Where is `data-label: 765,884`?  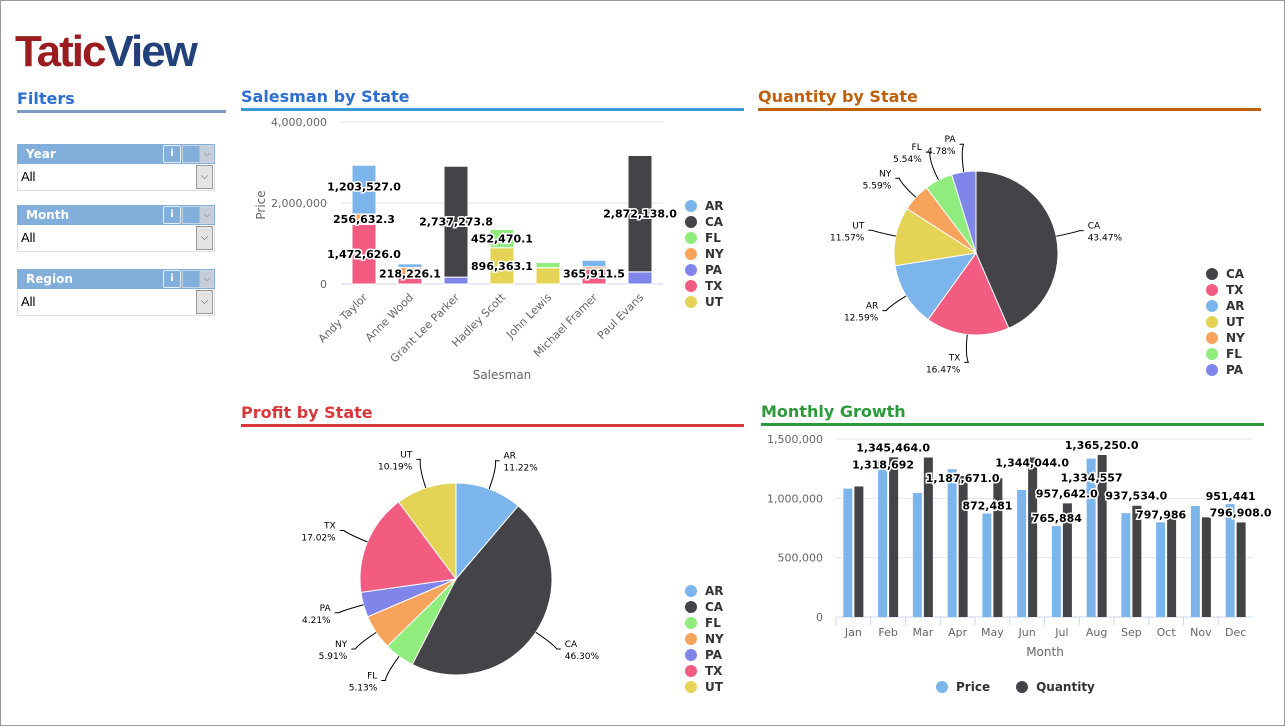 data-label: 765,884 is located at coordinates (1057, 518).